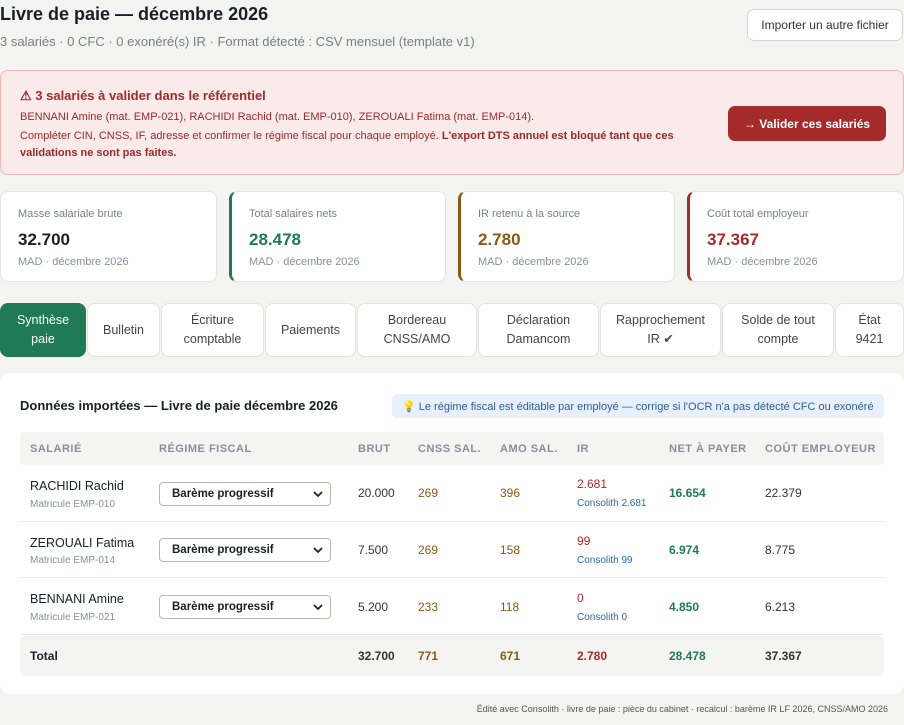  I want to click on tab-bordereau-cnss-amo: Bordereau CNSS/AMO, so click(417, 330).